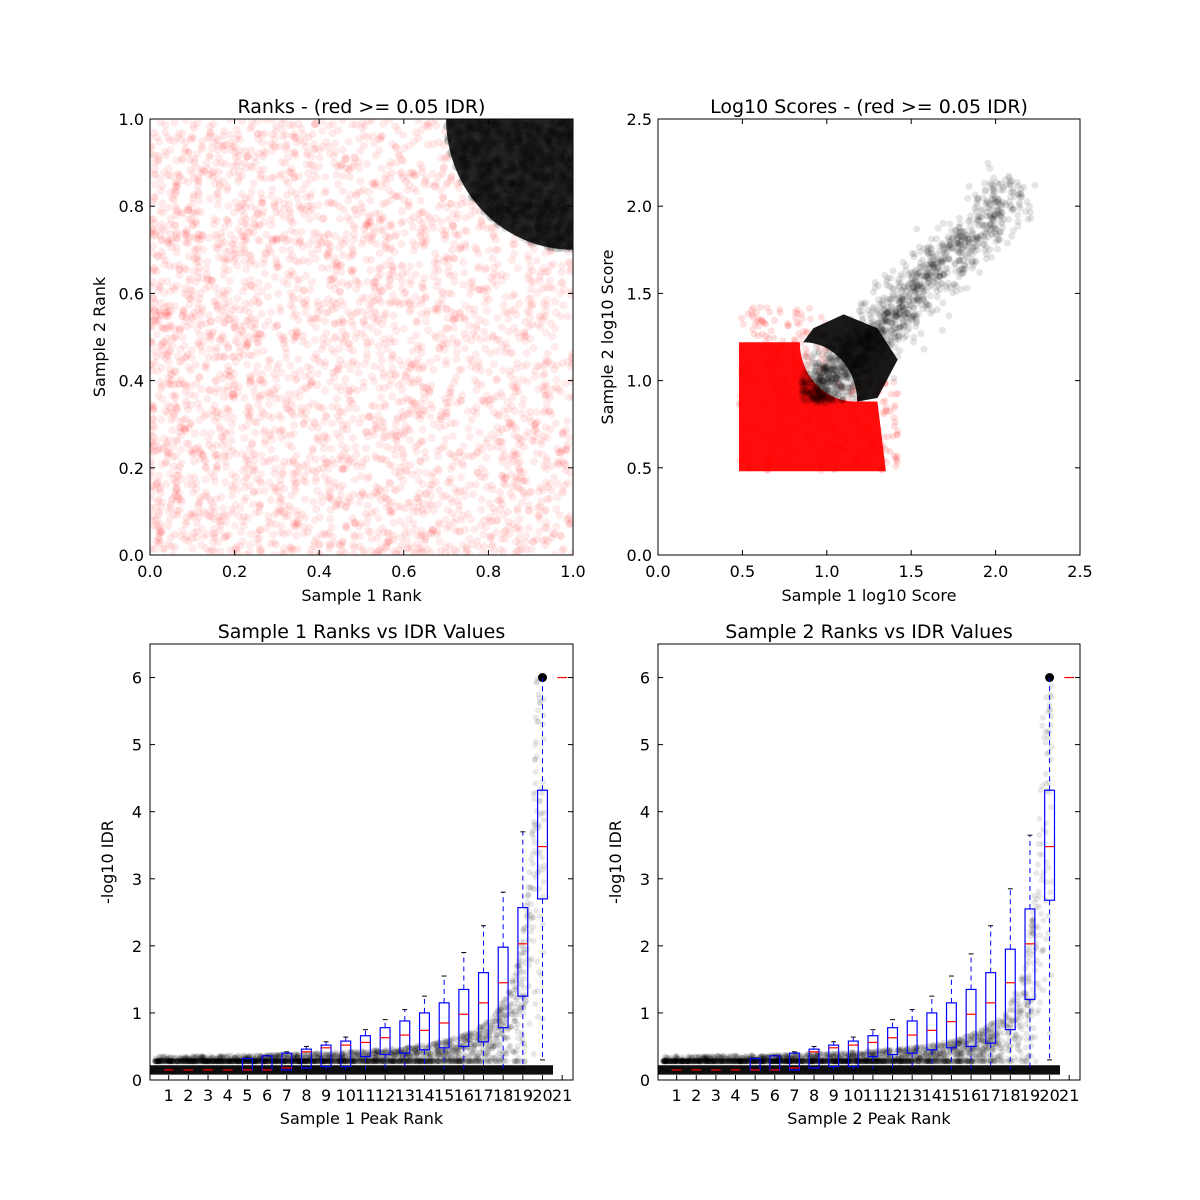 Image resolution: width=1200 pixels, height=1200 pixels. What do you see at coordinates (403, 571) in the screenshot?
I see `x-tick-label: 0.6` at bounding box center [403, 571].